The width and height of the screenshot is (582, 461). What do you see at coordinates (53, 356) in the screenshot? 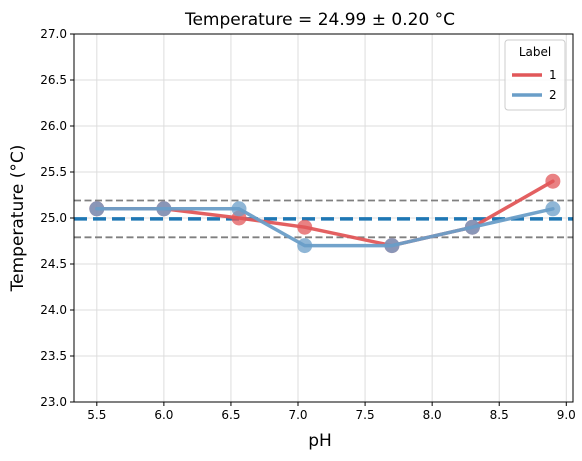
I see `y-tick-label: 23.5` at bounding box center [53, 356].